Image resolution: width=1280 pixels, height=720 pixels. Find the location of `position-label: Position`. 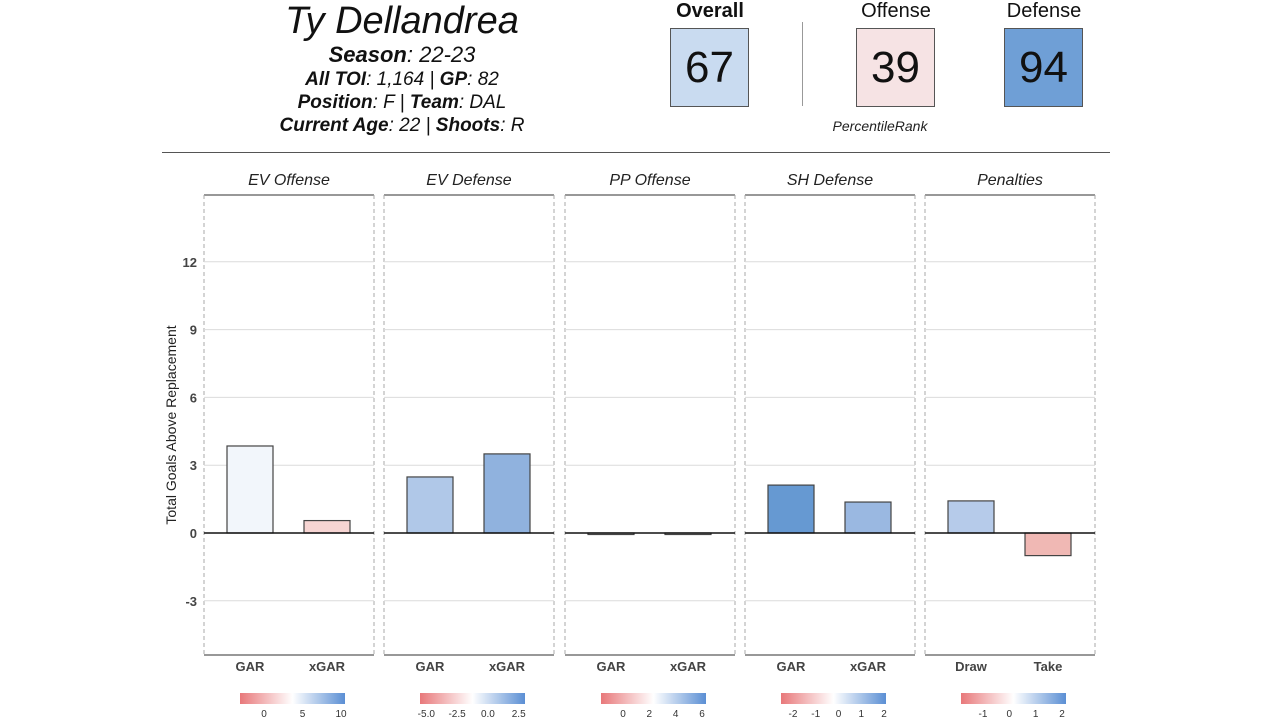

position-label: Position is located at coordinates (335, 102).